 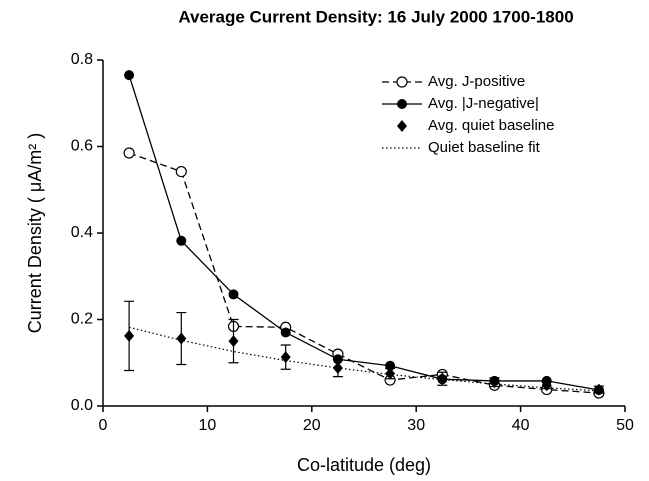 What do you see at coordinates (35, 233) in the screenshot?
I see `y-axis-label: Current Density ( μA/m² )` at bounding box center [35, 233].